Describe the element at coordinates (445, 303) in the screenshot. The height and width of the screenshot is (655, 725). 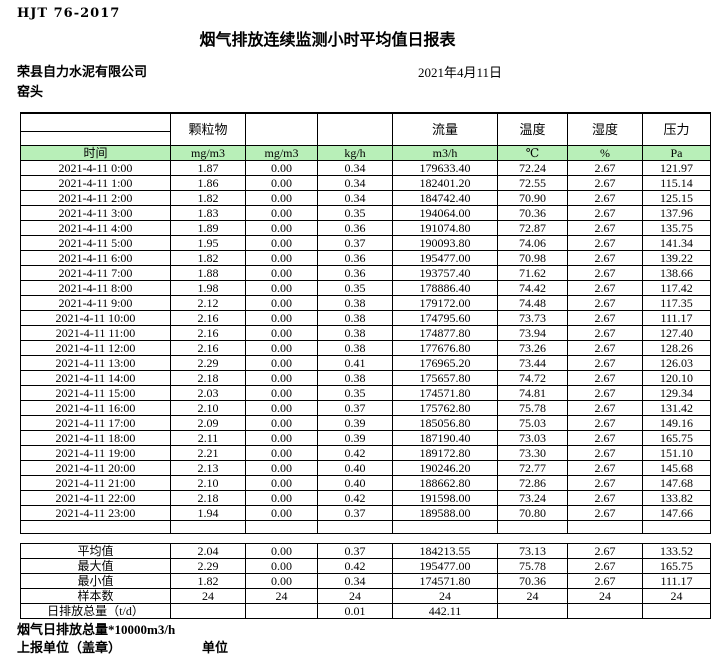
I see `value-cell: 179172.00` at that location.